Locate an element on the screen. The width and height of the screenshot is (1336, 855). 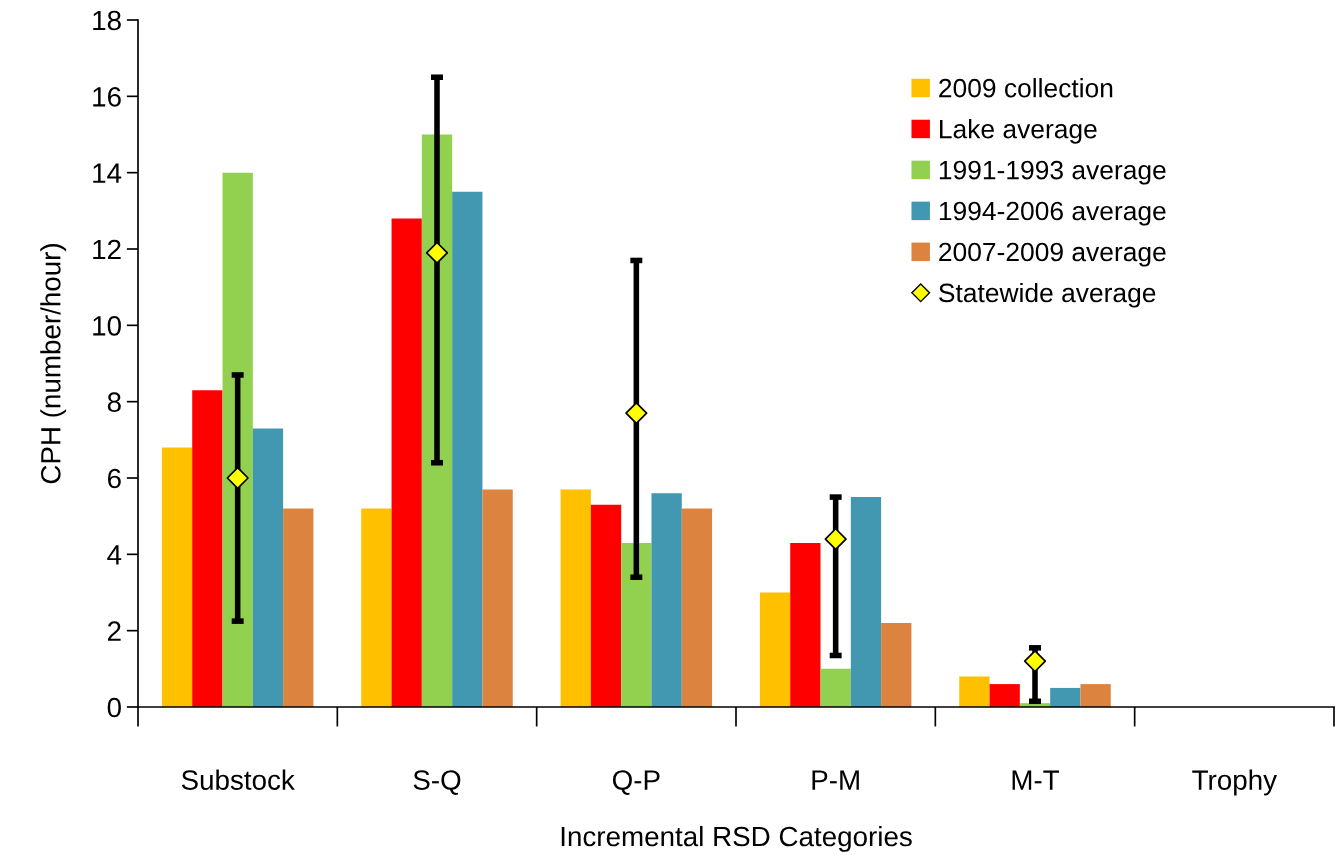
x-tick-label: S-Q is located at coordinates (437, 782).